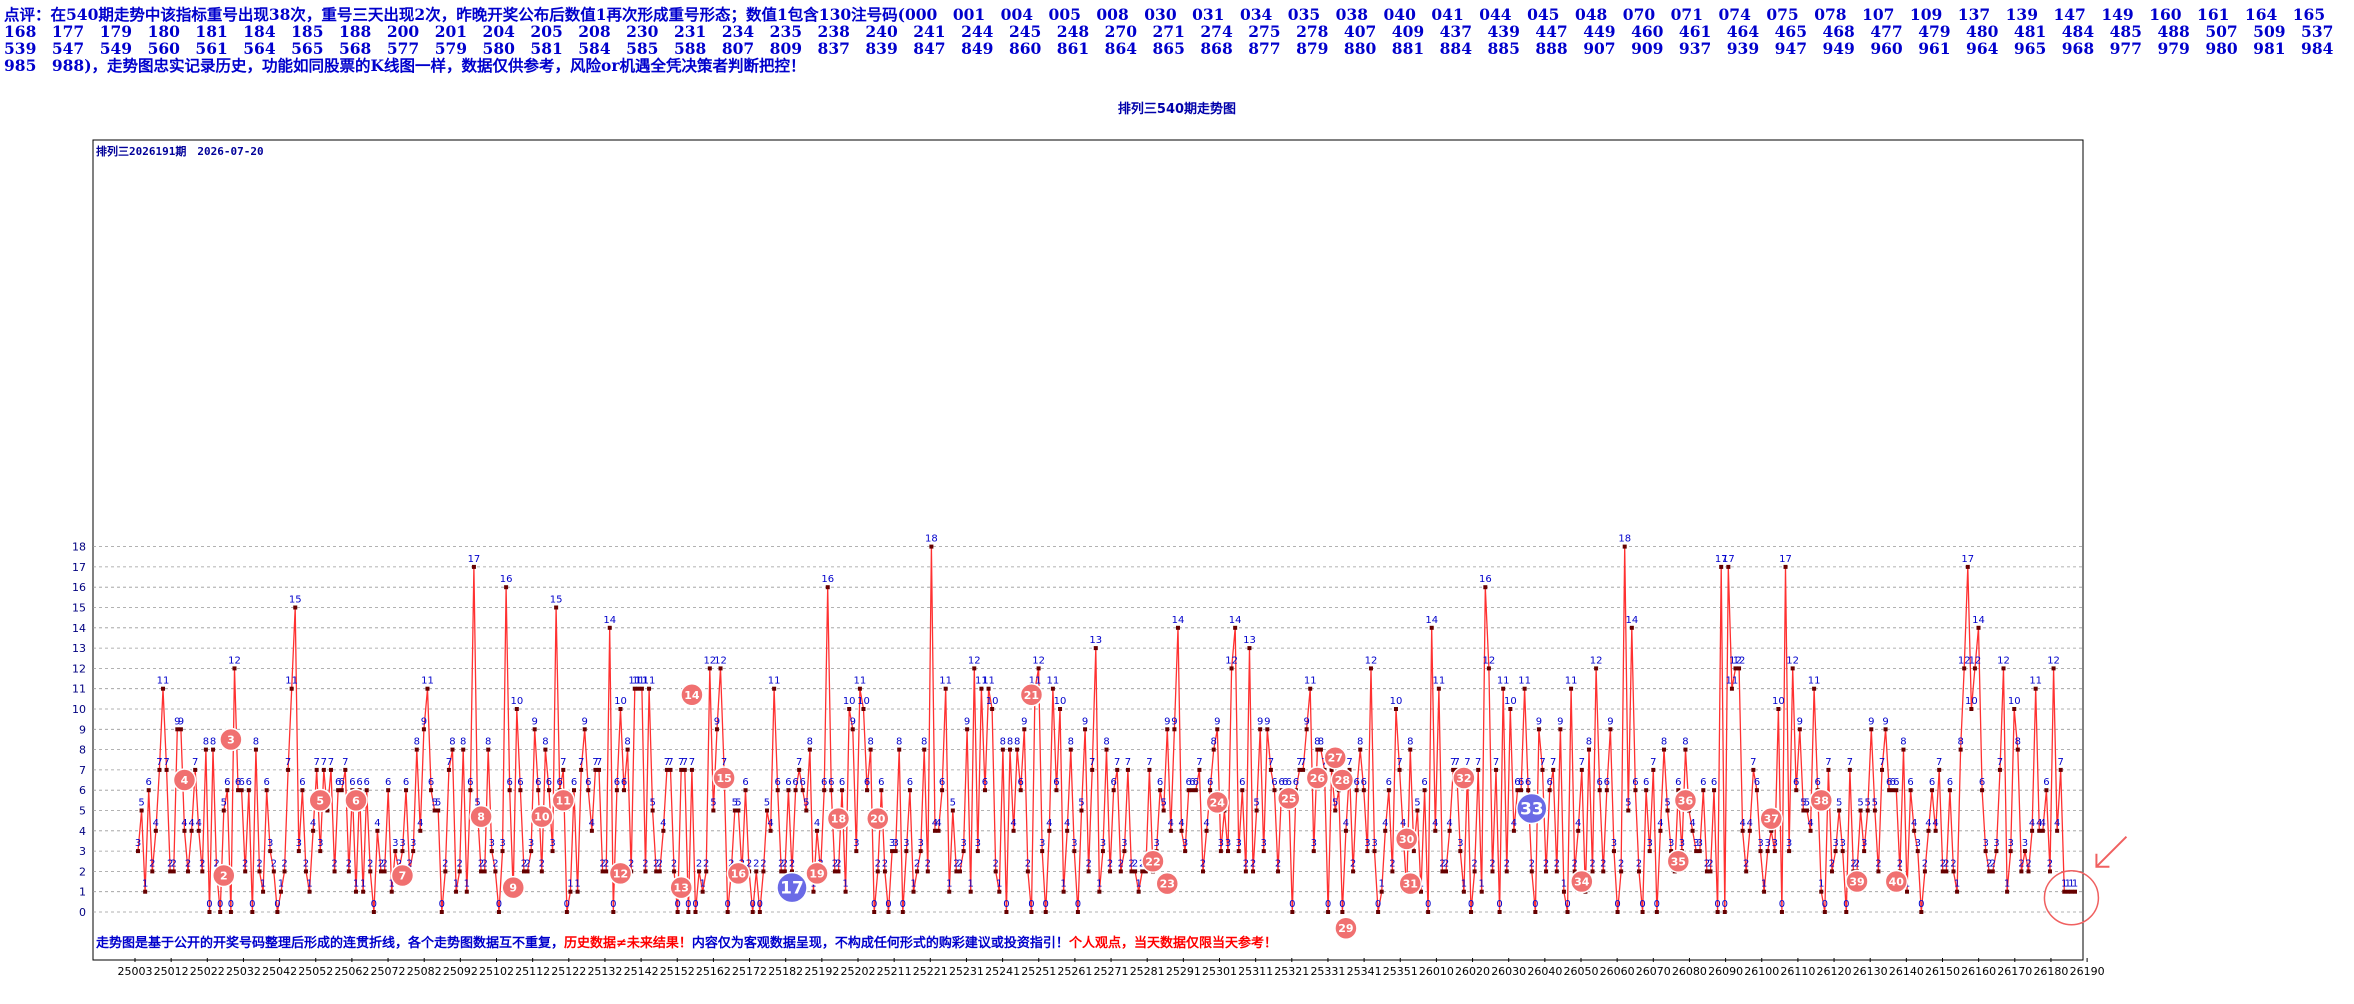 This screenshot has height=1004, width=2354. What do you see at coordinates (1870, 971) in the screenshot?
I see `x-tick-label: 26130` at bounding box center [1870, 971].